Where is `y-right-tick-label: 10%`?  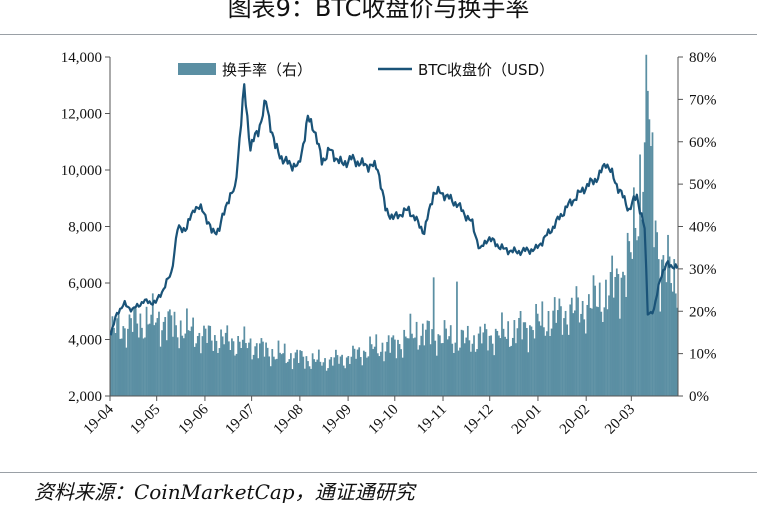 y-right-tick-label: 10% is located at coordinates (703, 355).